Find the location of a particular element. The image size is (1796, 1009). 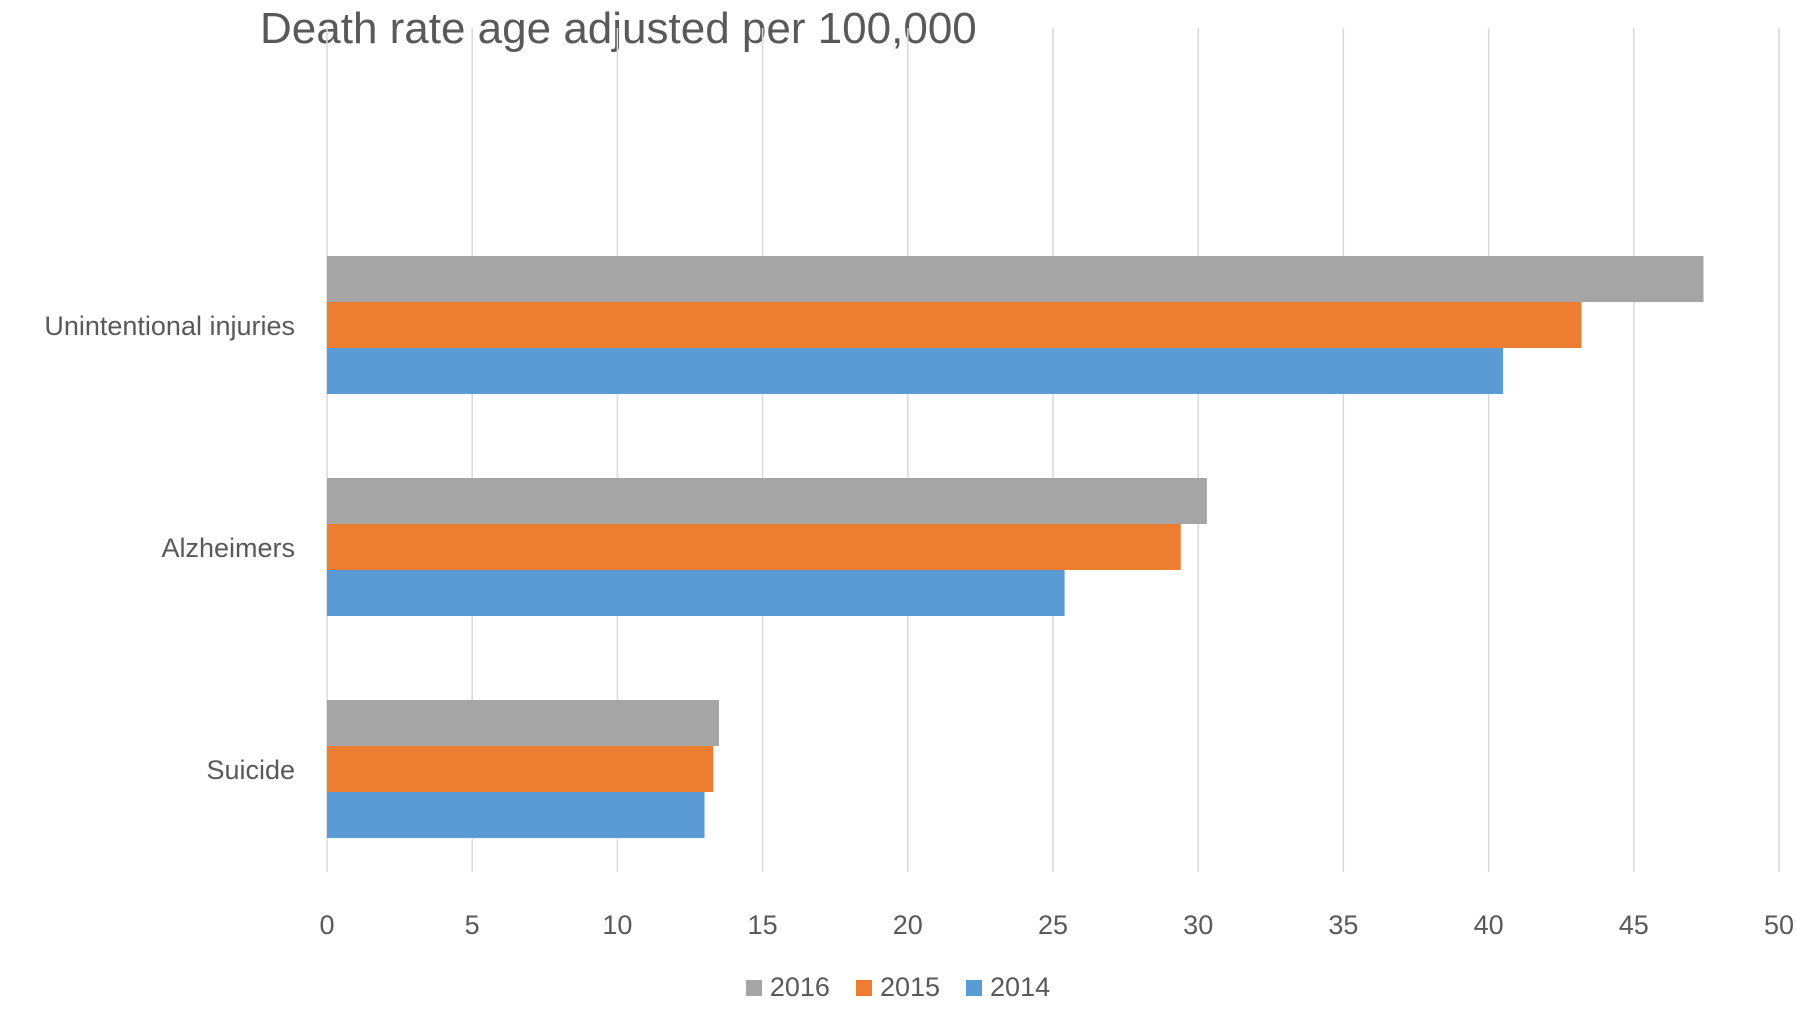

category-label: Suicide is located at coordinates (250, 770).